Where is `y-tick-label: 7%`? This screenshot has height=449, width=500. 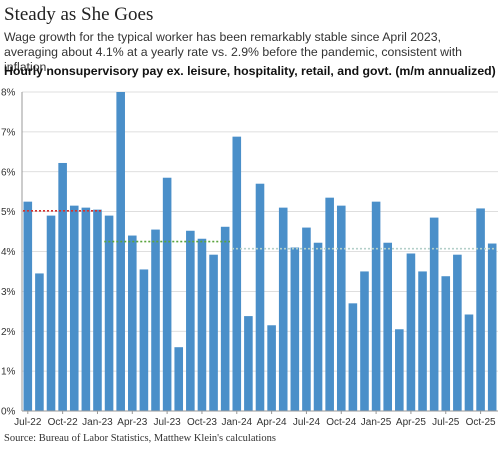 y-tick-label: 7% is located at coordinates (8, 132).